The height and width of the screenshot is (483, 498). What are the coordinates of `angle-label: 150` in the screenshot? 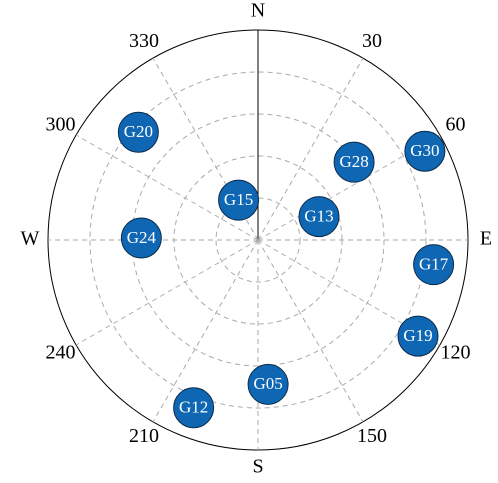 It's located at (372, 436).